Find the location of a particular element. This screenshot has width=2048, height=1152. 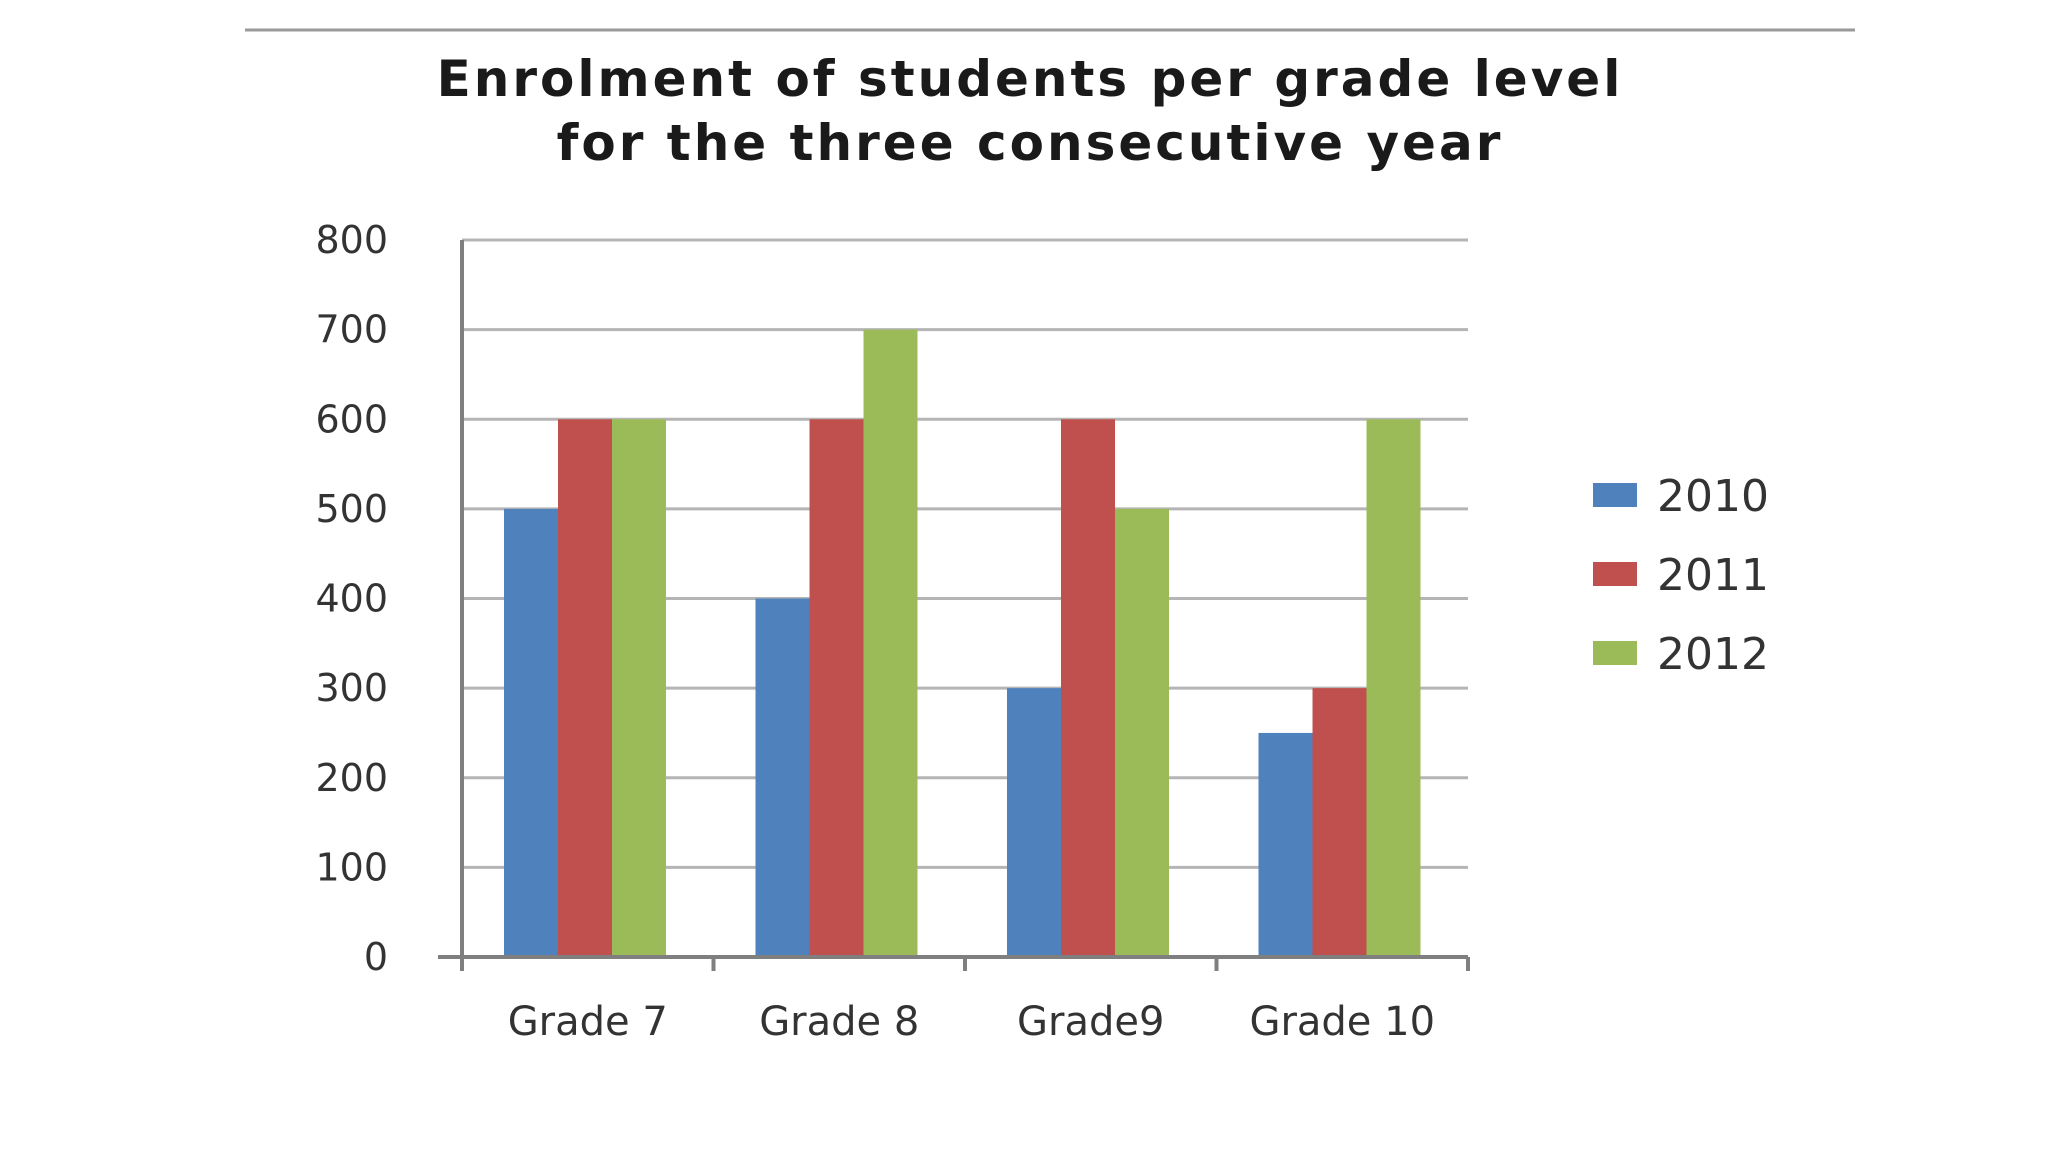

chart-title-line-2: for the three consecutive year is located at coordinates (1030, 143).